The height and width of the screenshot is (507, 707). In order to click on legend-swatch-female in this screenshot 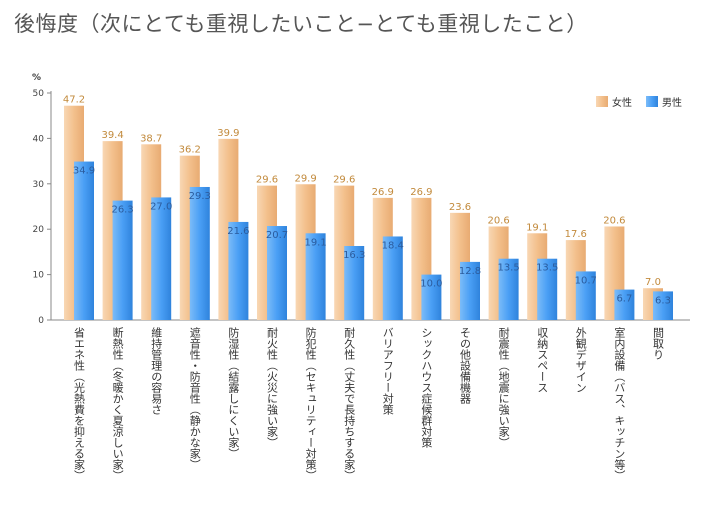, I will do `click(602, 101)`.